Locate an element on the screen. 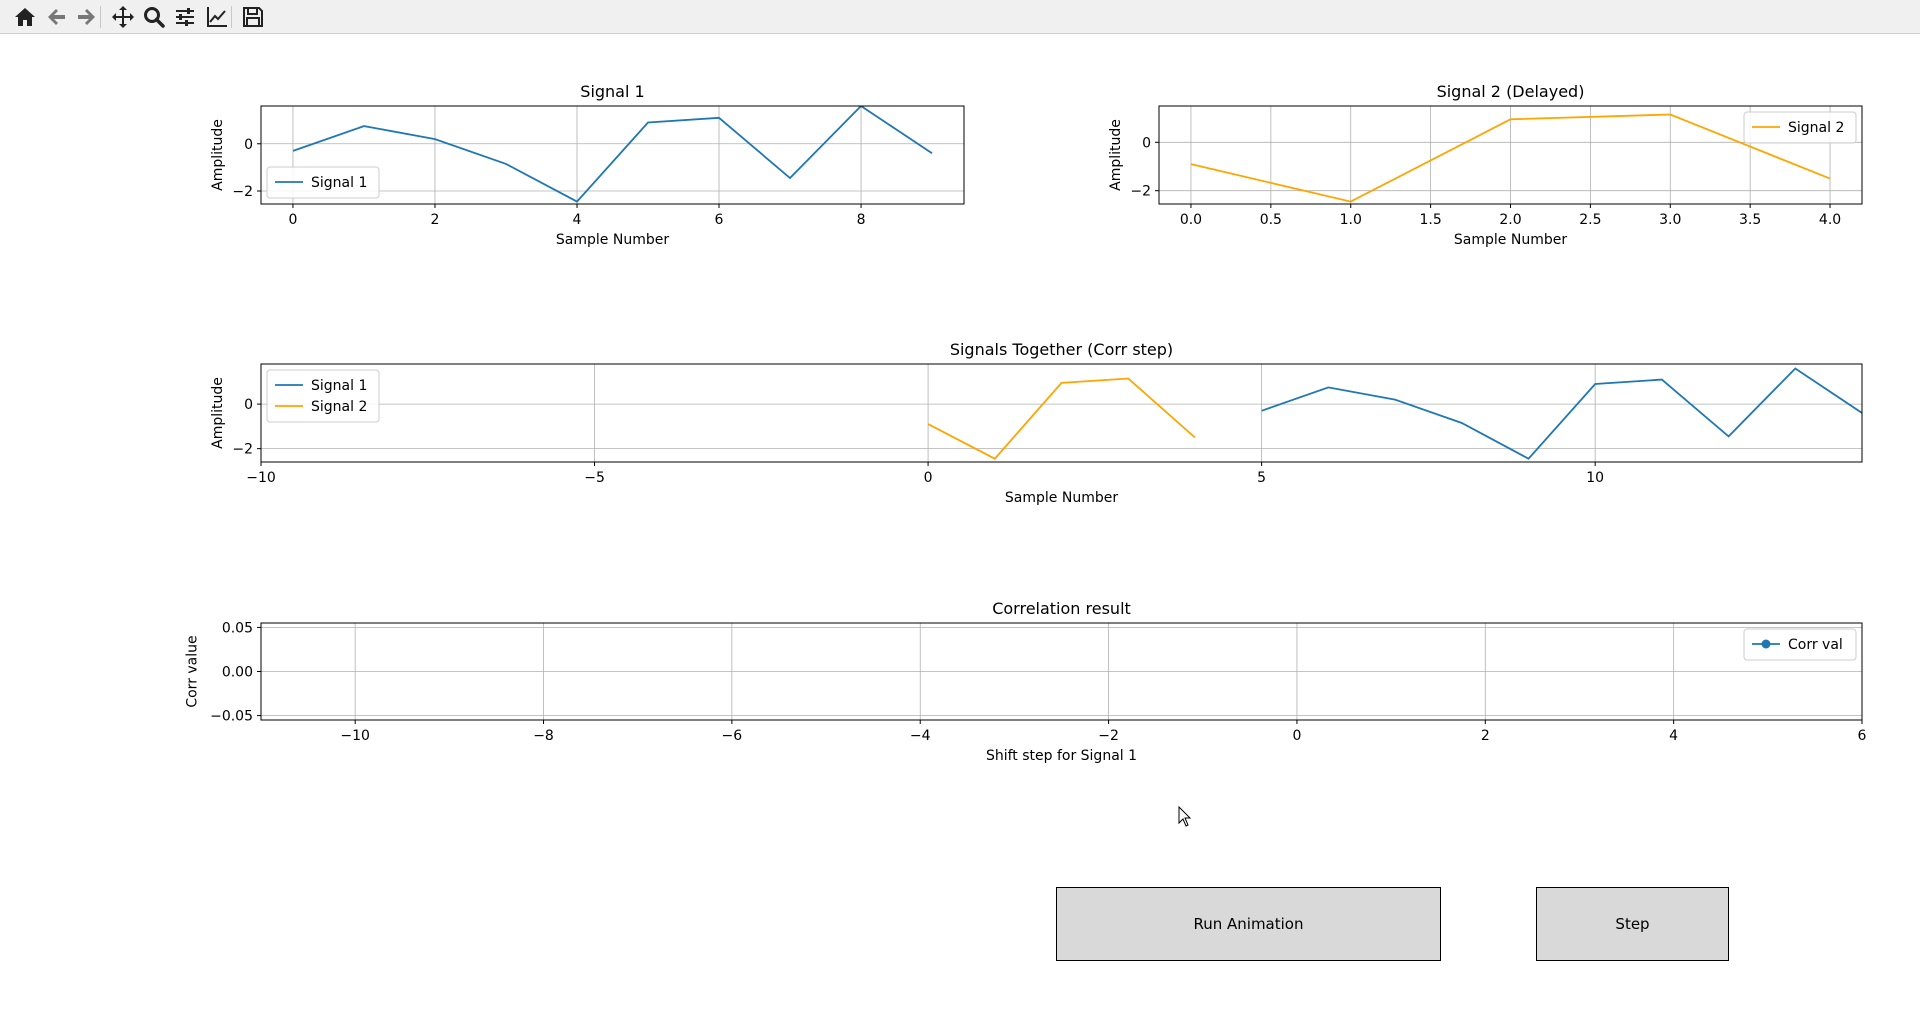 The image size is (1920, 1009). back-arrow-button is located at coordinates (57, 17).